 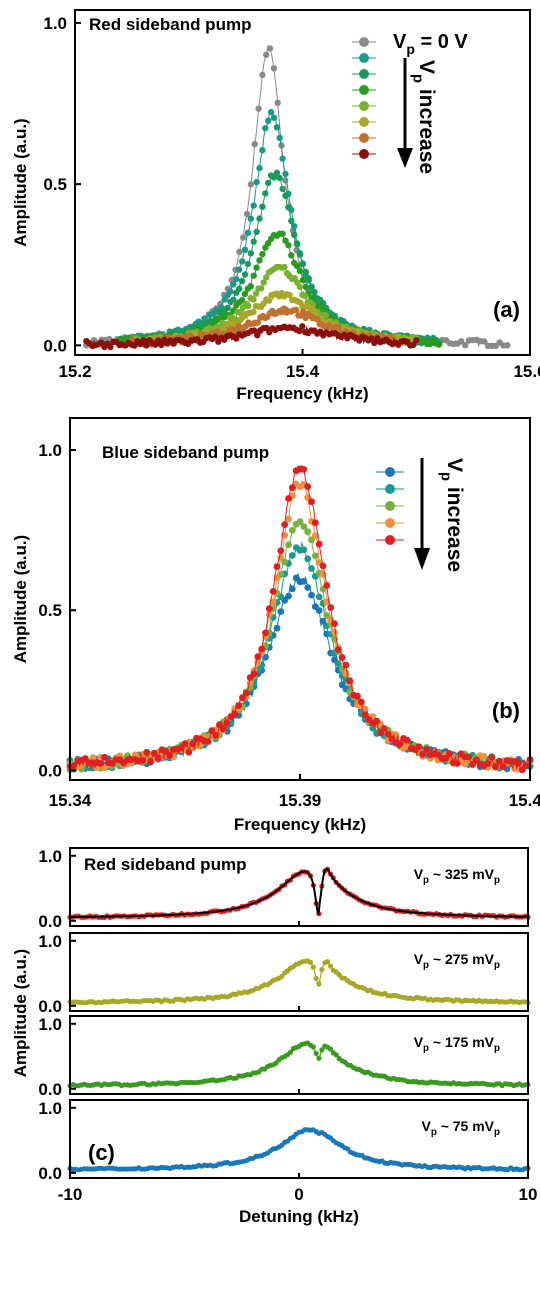 What do you see at coordinates (300, 824) in the screenshot?
I see `x-axis-label: Frequency (kHz)` at bounding box center [300, 824].